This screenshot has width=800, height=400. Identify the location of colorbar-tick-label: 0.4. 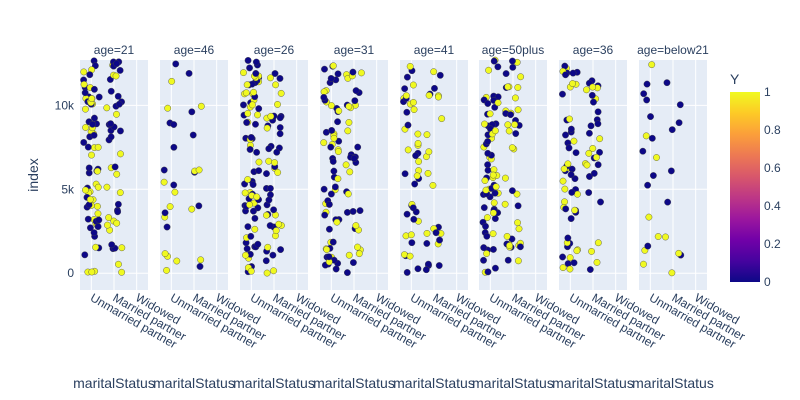
(772, 206).